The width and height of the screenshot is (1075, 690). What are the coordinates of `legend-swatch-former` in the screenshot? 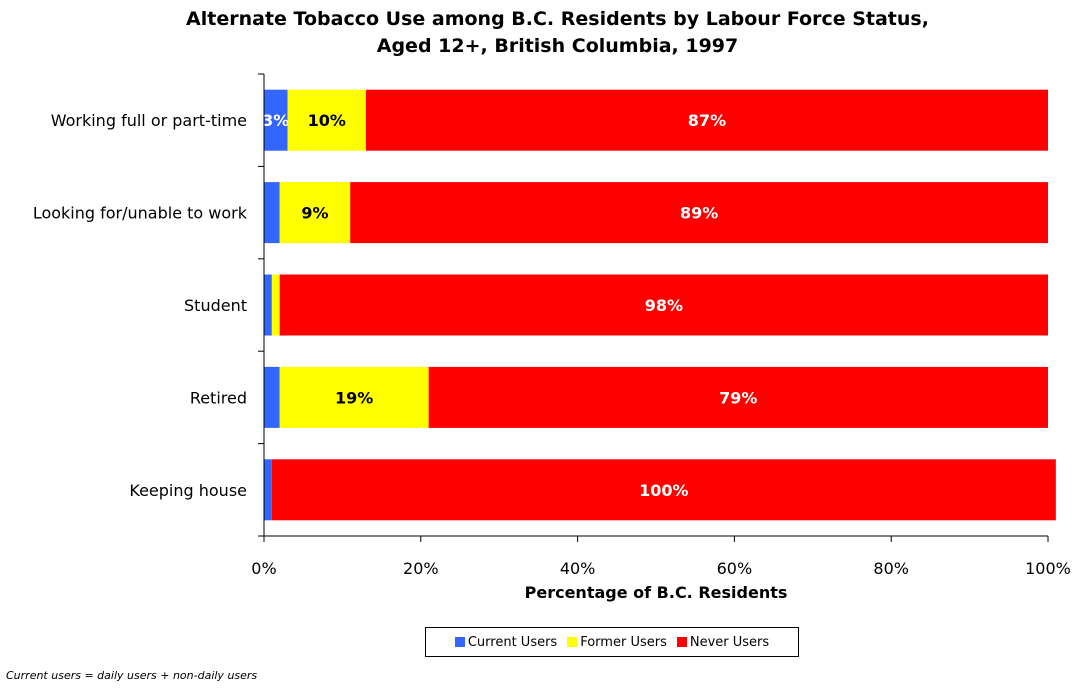 It's located at (572, 642).